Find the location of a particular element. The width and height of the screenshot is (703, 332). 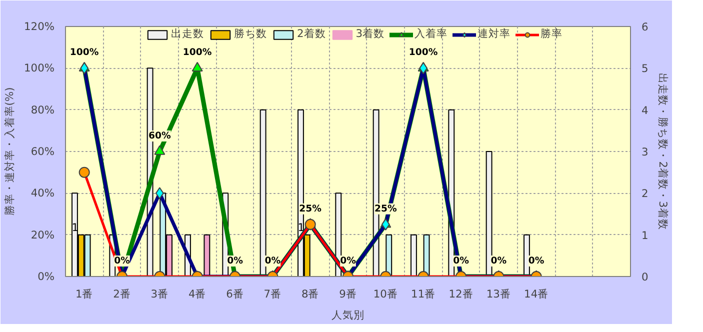

legend-label: 2着数 is located at coordinates (311, 34).